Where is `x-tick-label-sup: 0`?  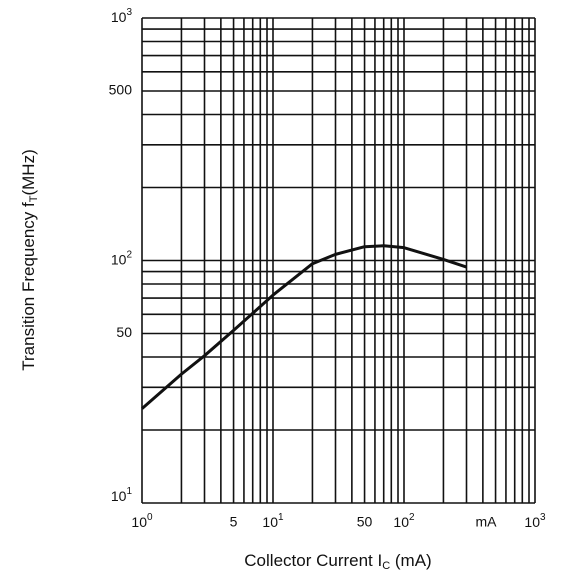
x-tick-label-sup: 0 is located at coordinates (150, 517).